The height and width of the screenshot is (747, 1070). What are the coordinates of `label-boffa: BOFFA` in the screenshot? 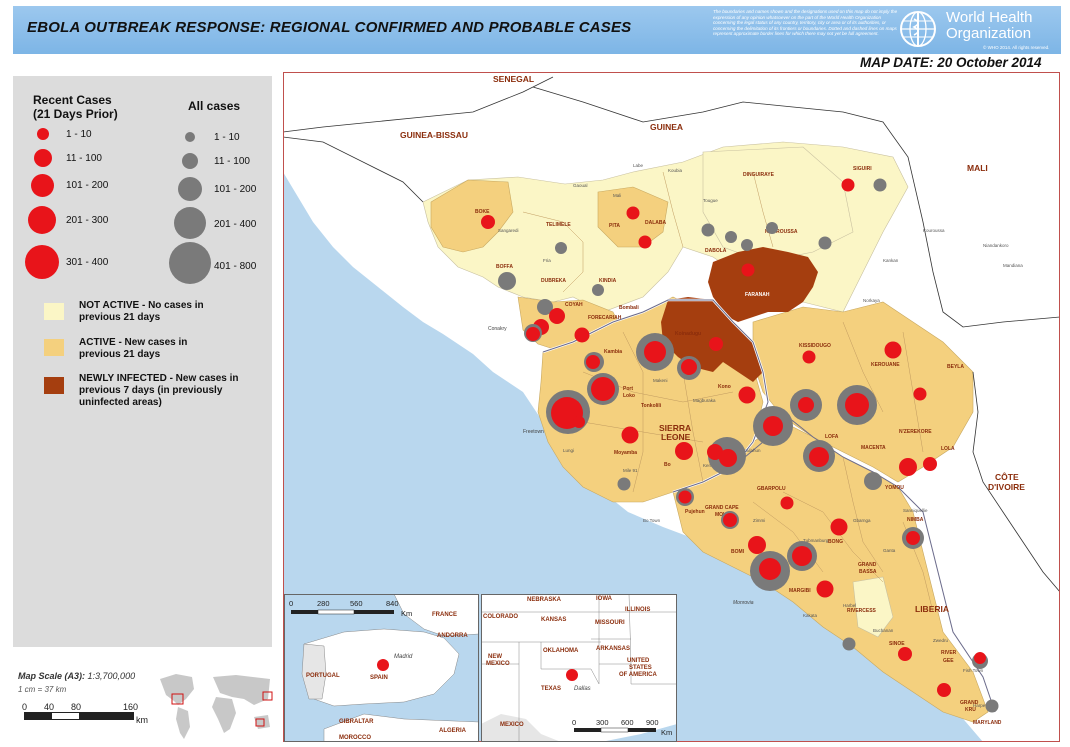 It's located at (504, 267).